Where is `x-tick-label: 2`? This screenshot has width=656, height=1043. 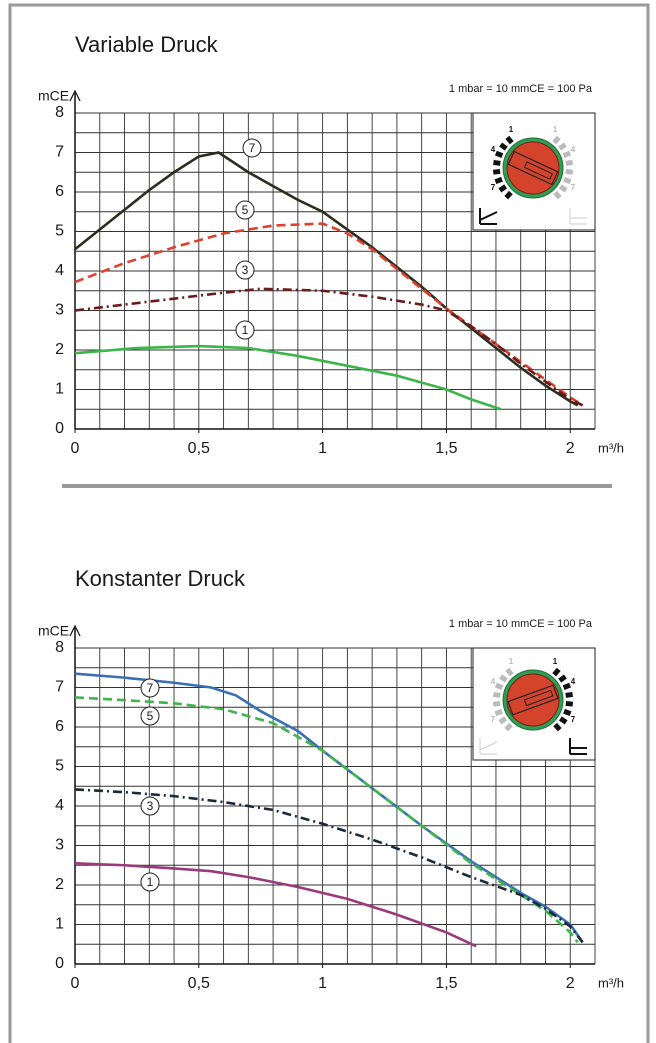 x-tick-label: 2 is located at coordinates (570, 983).